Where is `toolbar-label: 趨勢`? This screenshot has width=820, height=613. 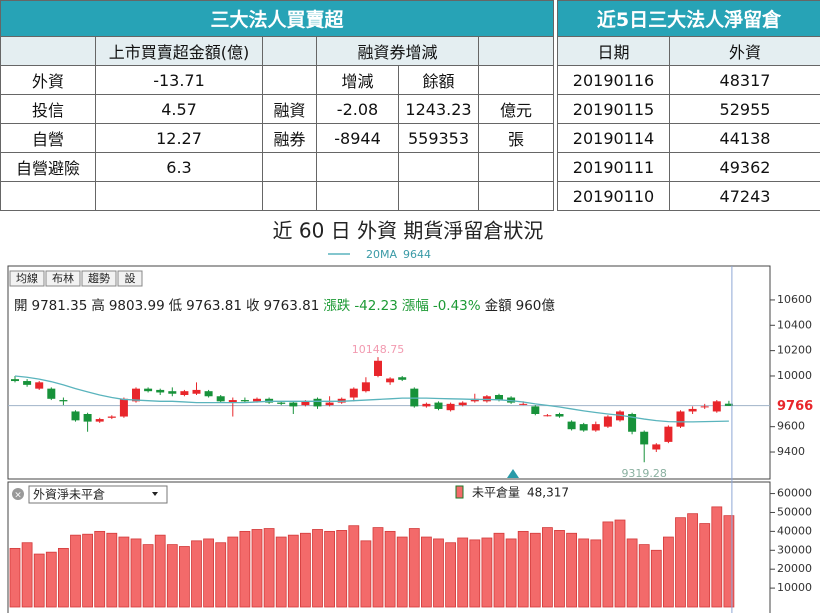 toolbar-label: 趨勢 is located at coordinates (99, 278).